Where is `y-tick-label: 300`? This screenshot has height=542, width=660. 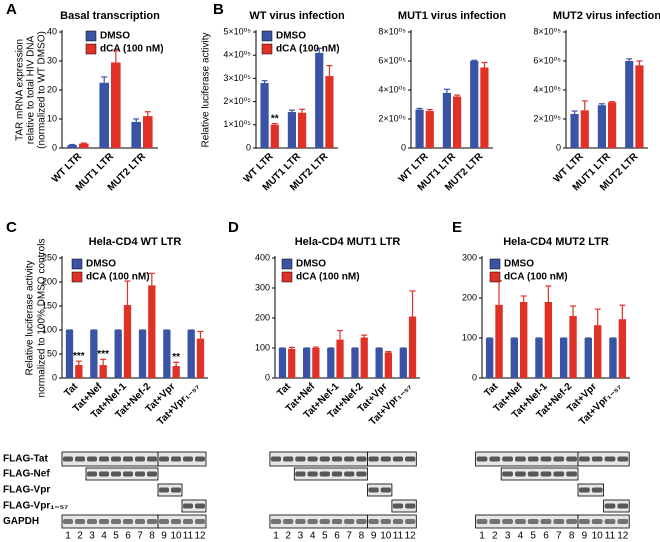
y-tick-label: 300 is located at coordinates (469, 257).